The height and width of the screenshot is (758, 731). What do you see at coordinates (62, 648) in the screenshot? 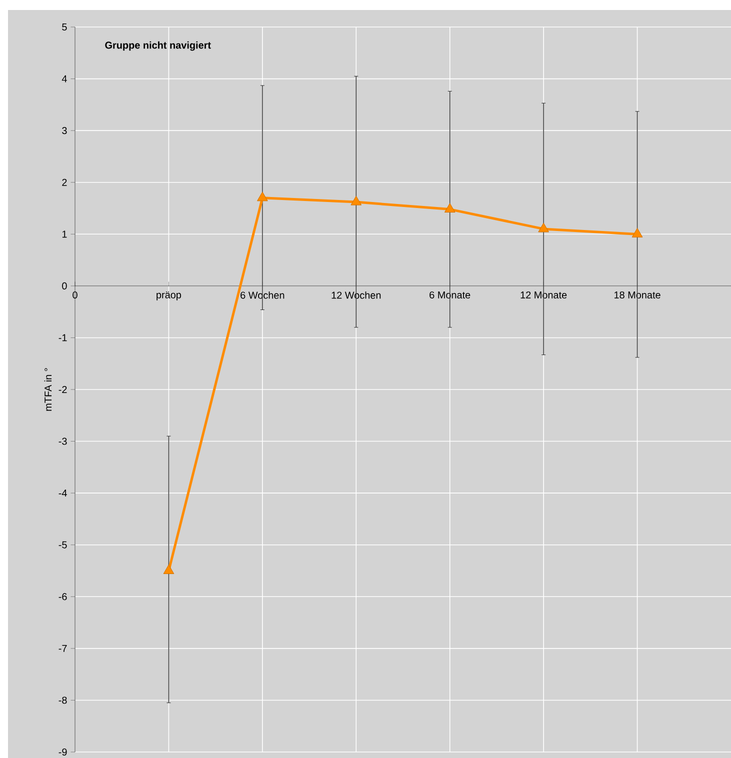
I see `y-tick-label: -7` at bounding box center [62, 648].